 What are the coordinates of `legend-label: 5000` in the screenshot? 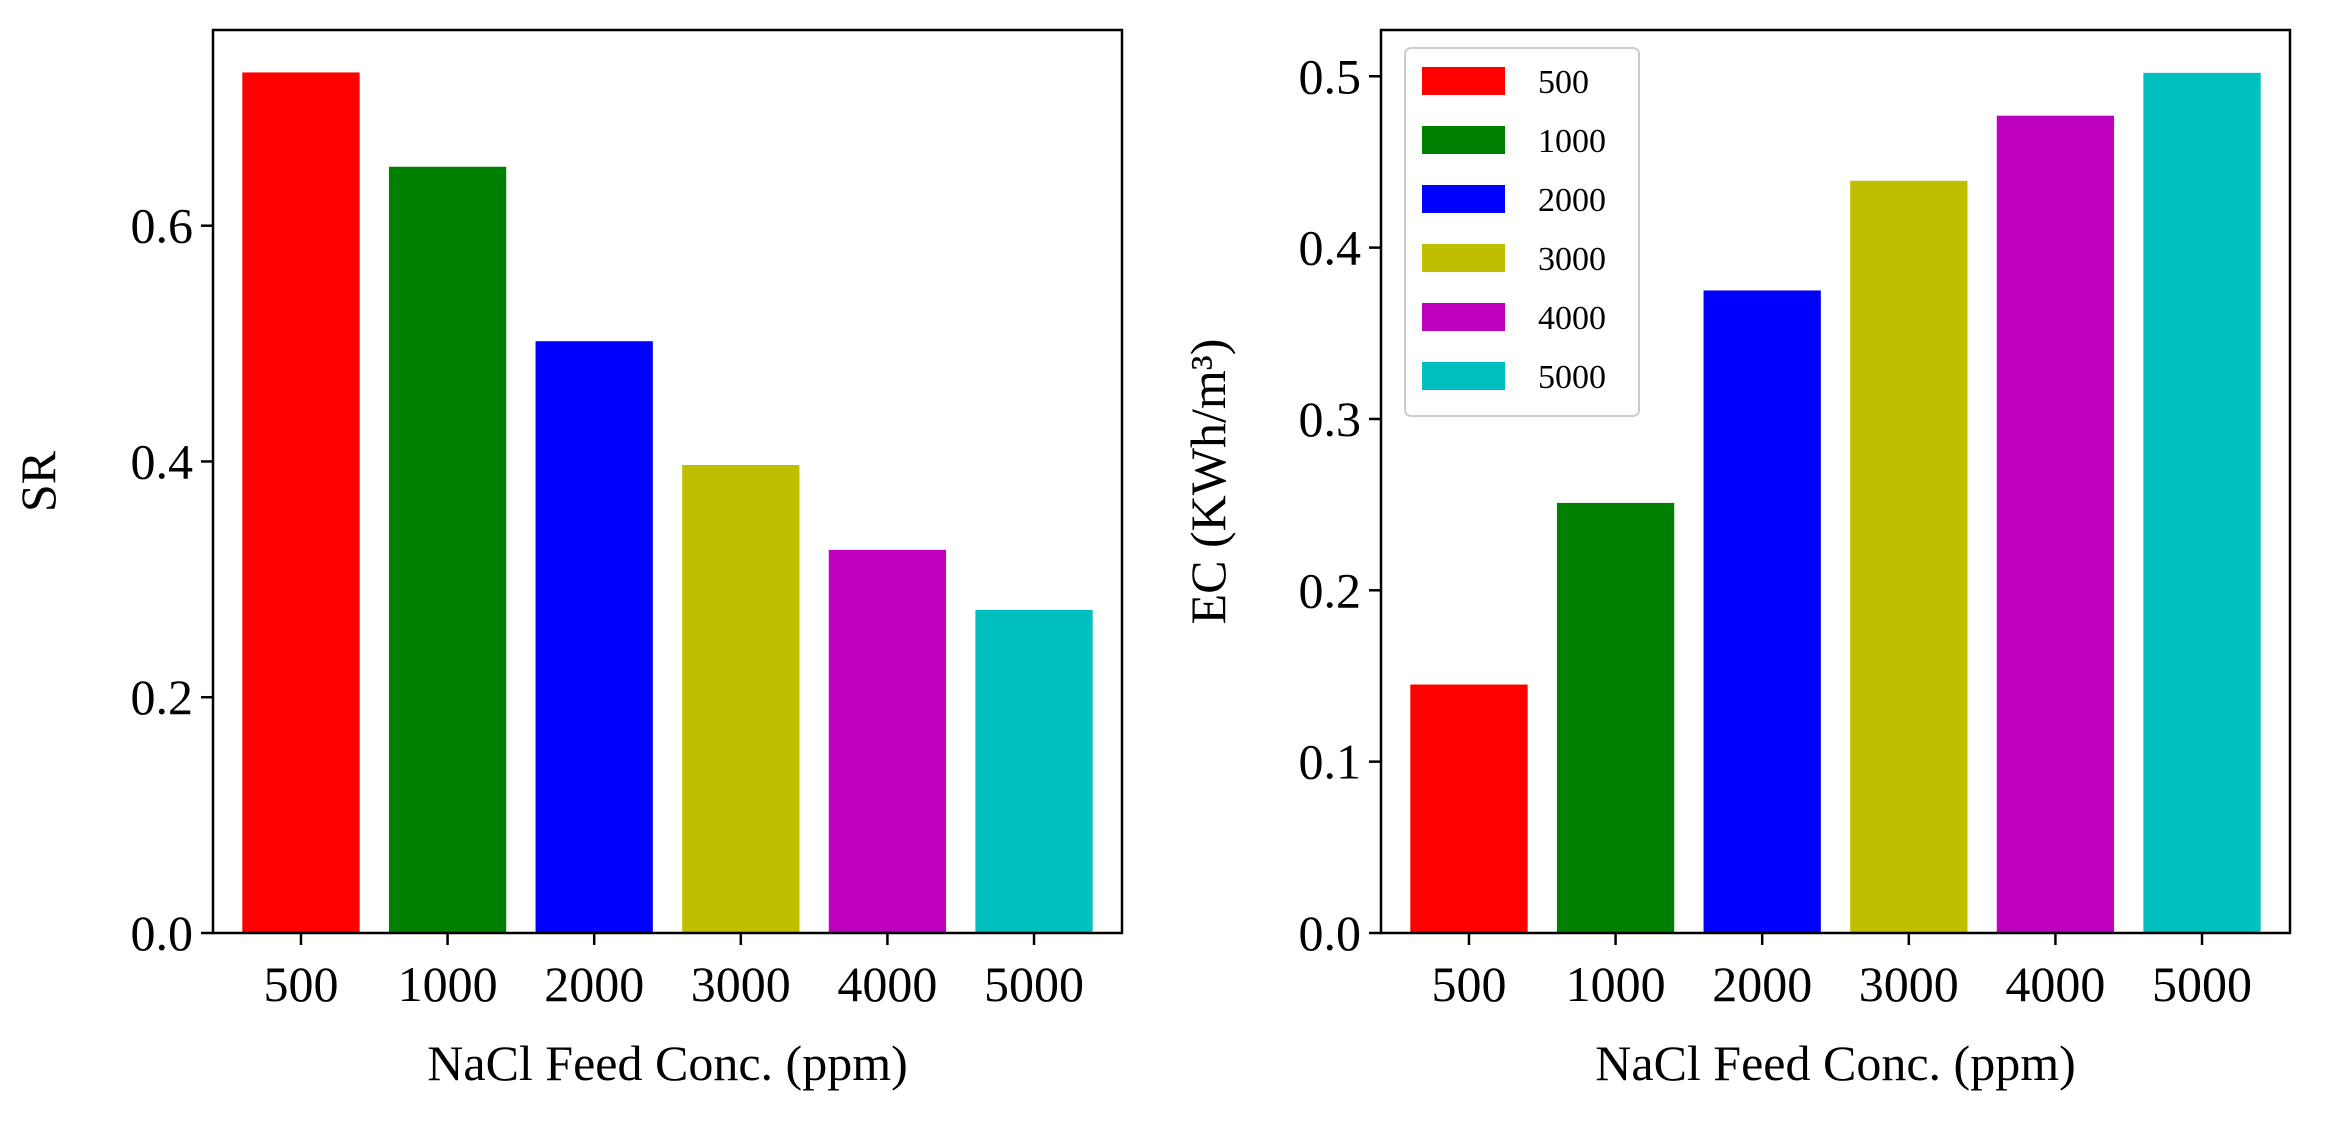 It's located at (1572, 377).